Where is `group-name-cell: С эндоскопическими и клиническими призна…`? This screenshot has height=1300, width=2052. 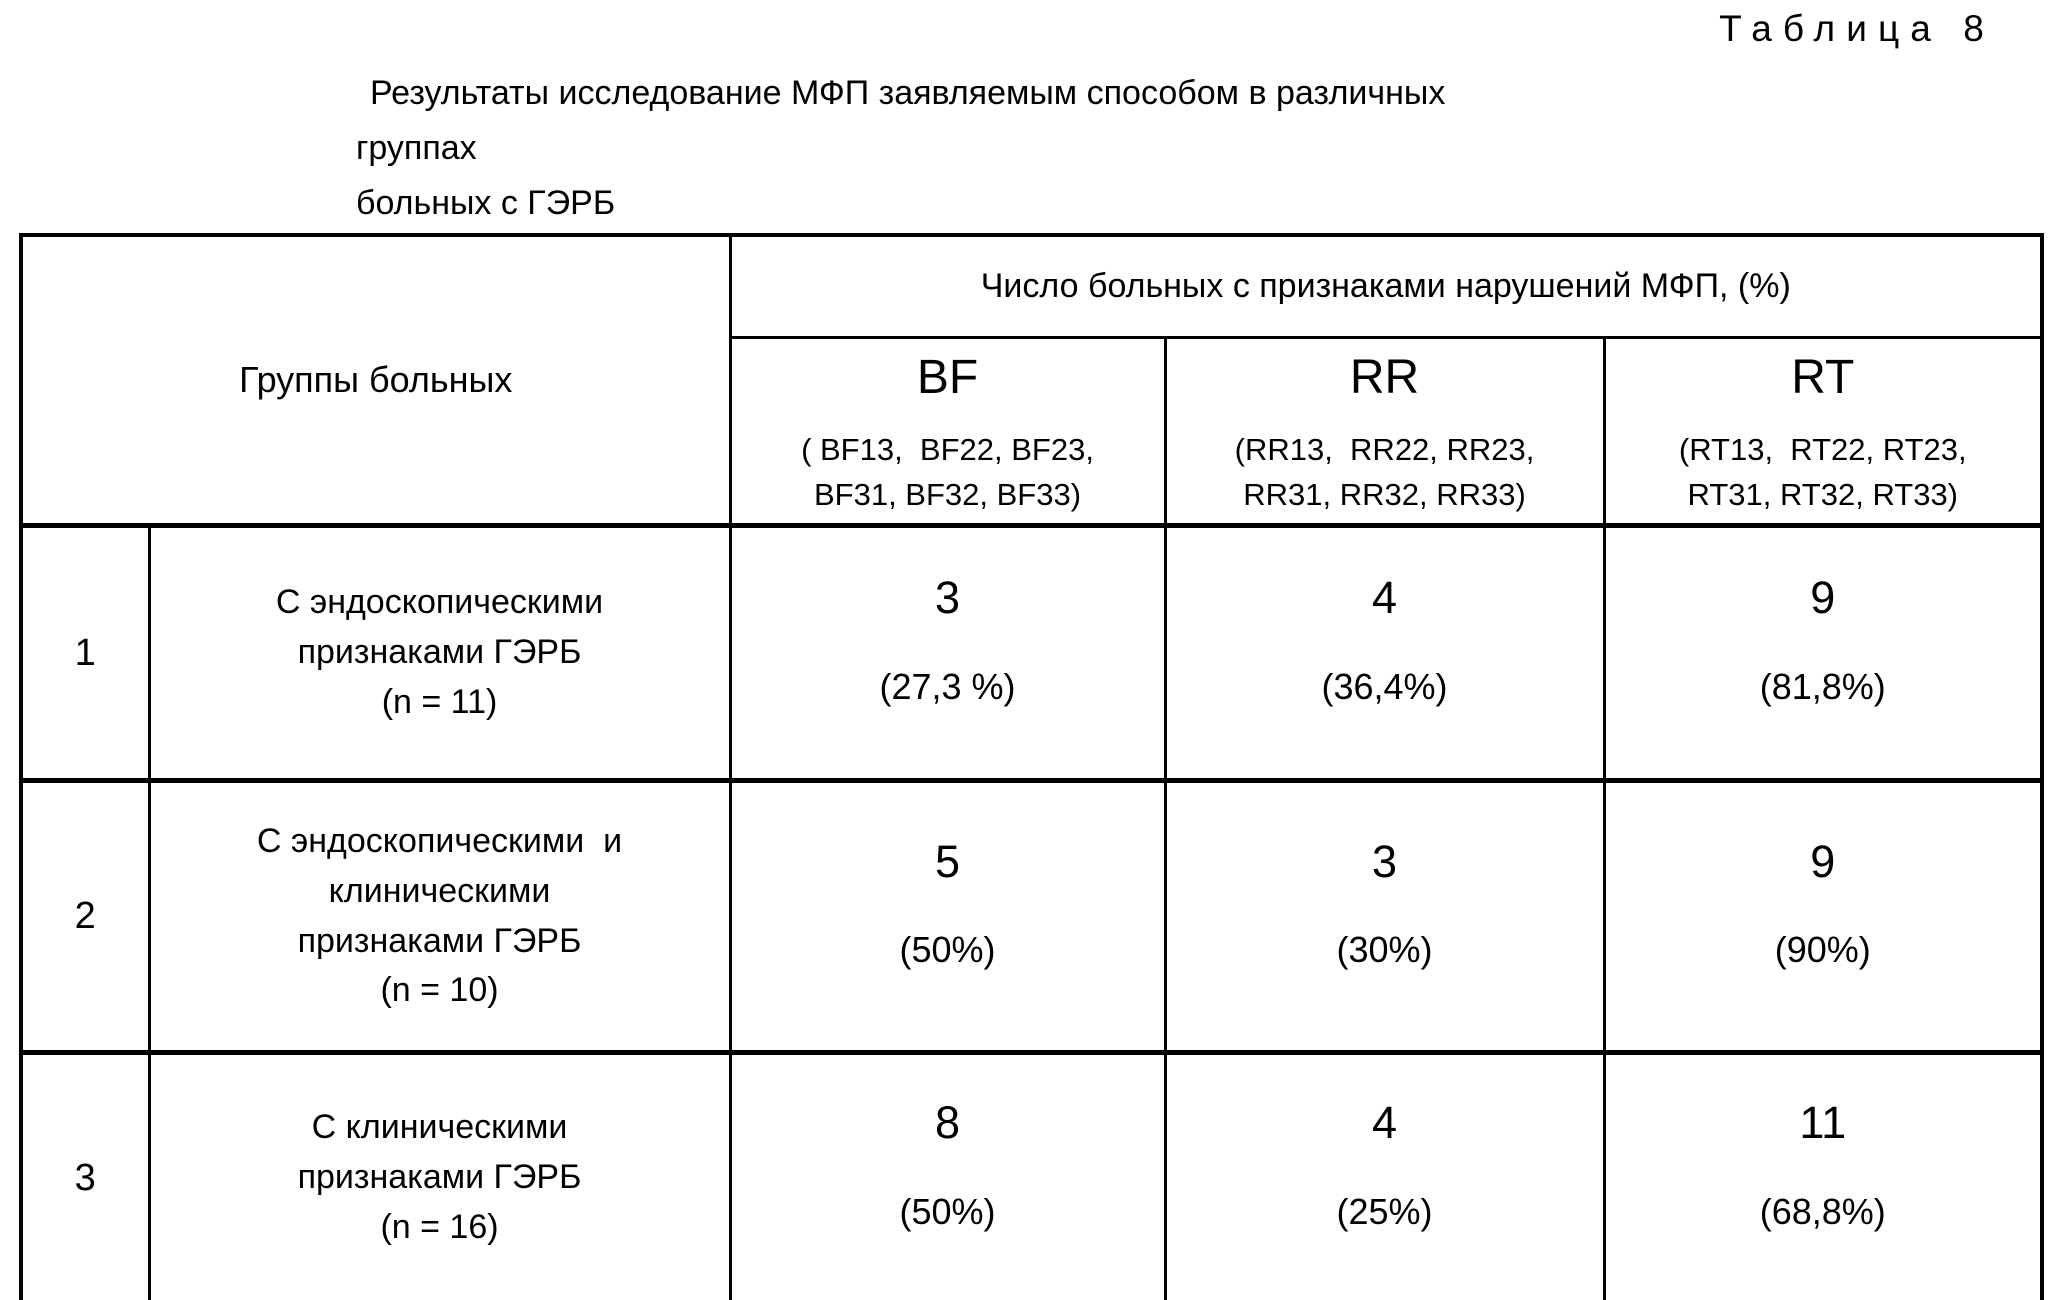
group-name-cell: С эндоскопическими и клиническими призна… is located at coordinates (439, 916).